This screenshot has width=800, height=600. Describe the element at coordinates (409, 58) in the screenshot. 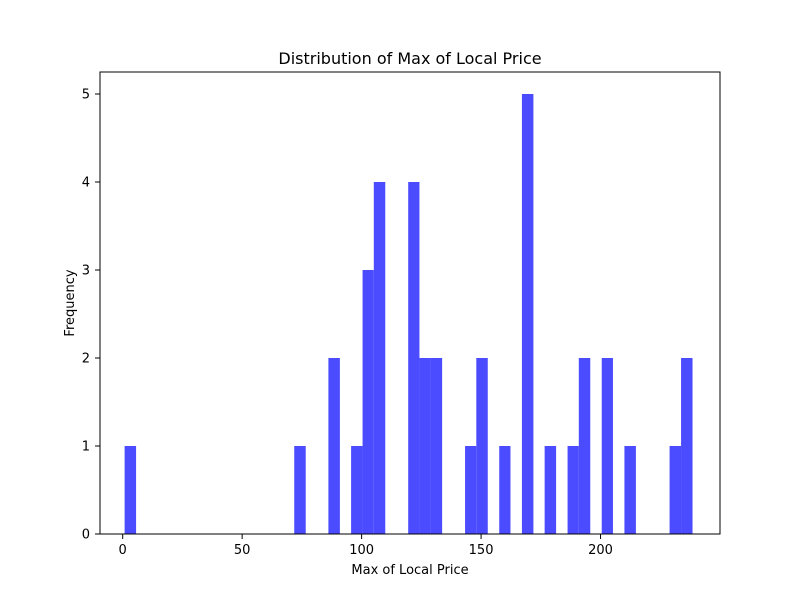

I see `chart-title: Distribution of Max of Local Price` at that location.